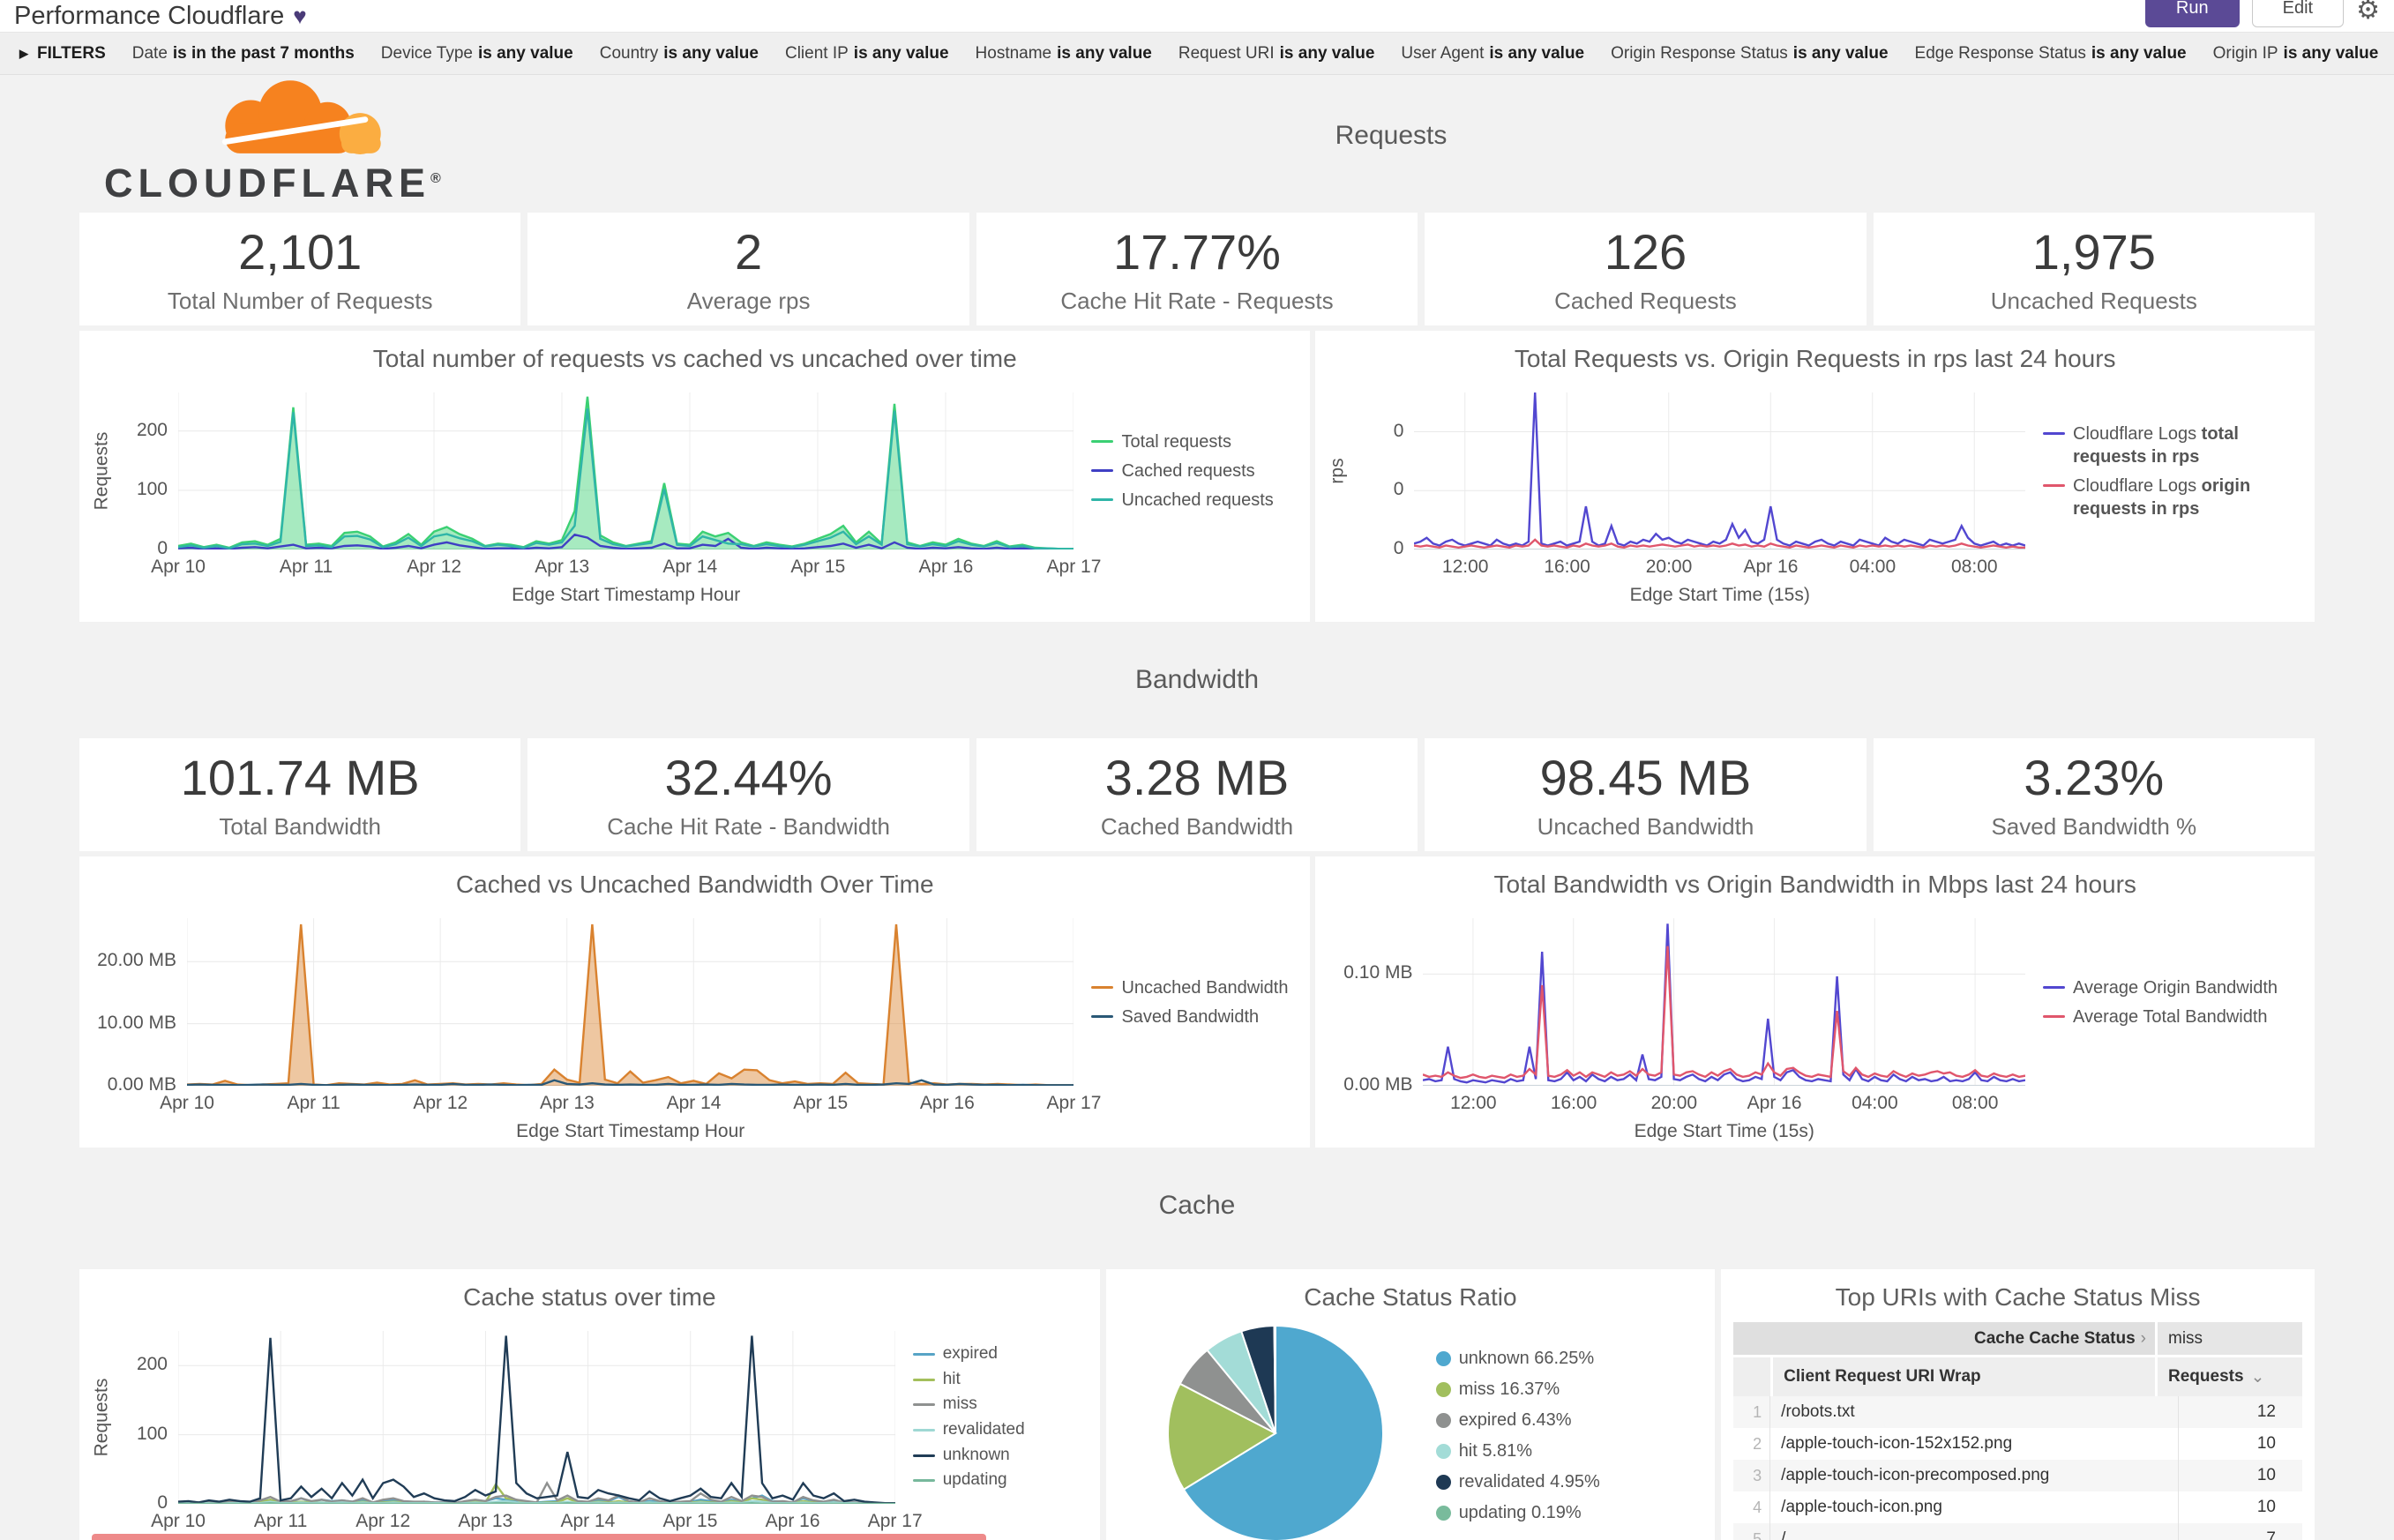  I want to click on filter-item: Date is in the past 7 months, so click(243, 53).